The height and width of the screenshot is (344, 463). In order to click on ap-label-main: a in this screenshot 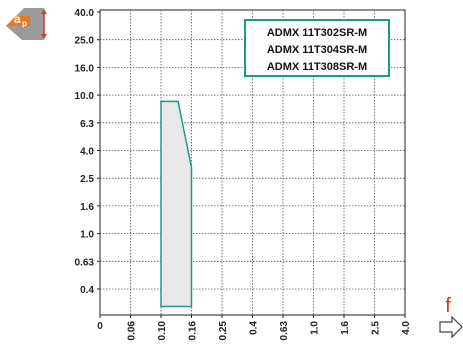, I will do `click(17, 19)`.